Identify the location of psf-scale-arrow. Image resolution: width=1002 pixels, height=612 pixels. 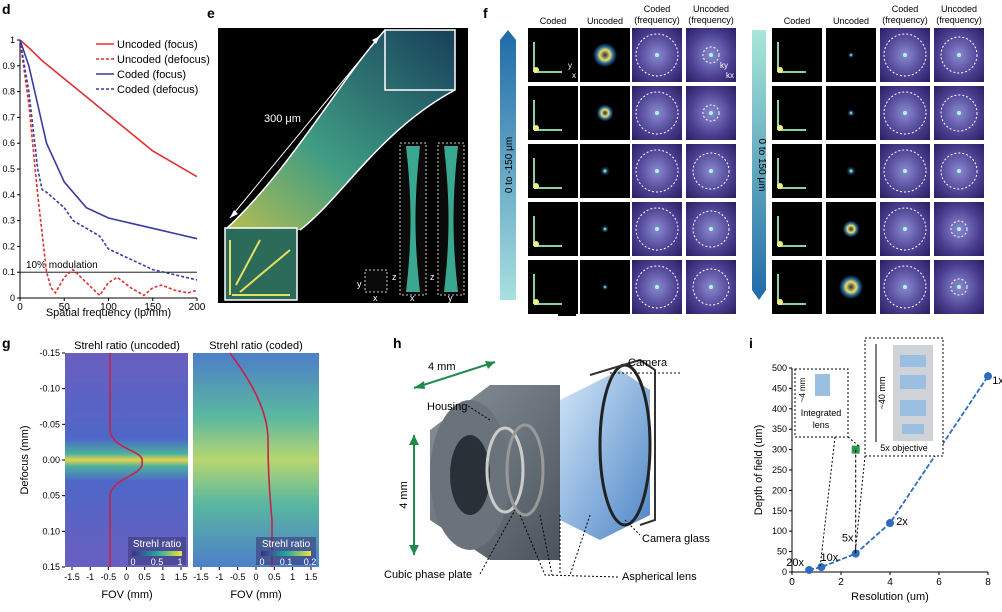
(305, 127).